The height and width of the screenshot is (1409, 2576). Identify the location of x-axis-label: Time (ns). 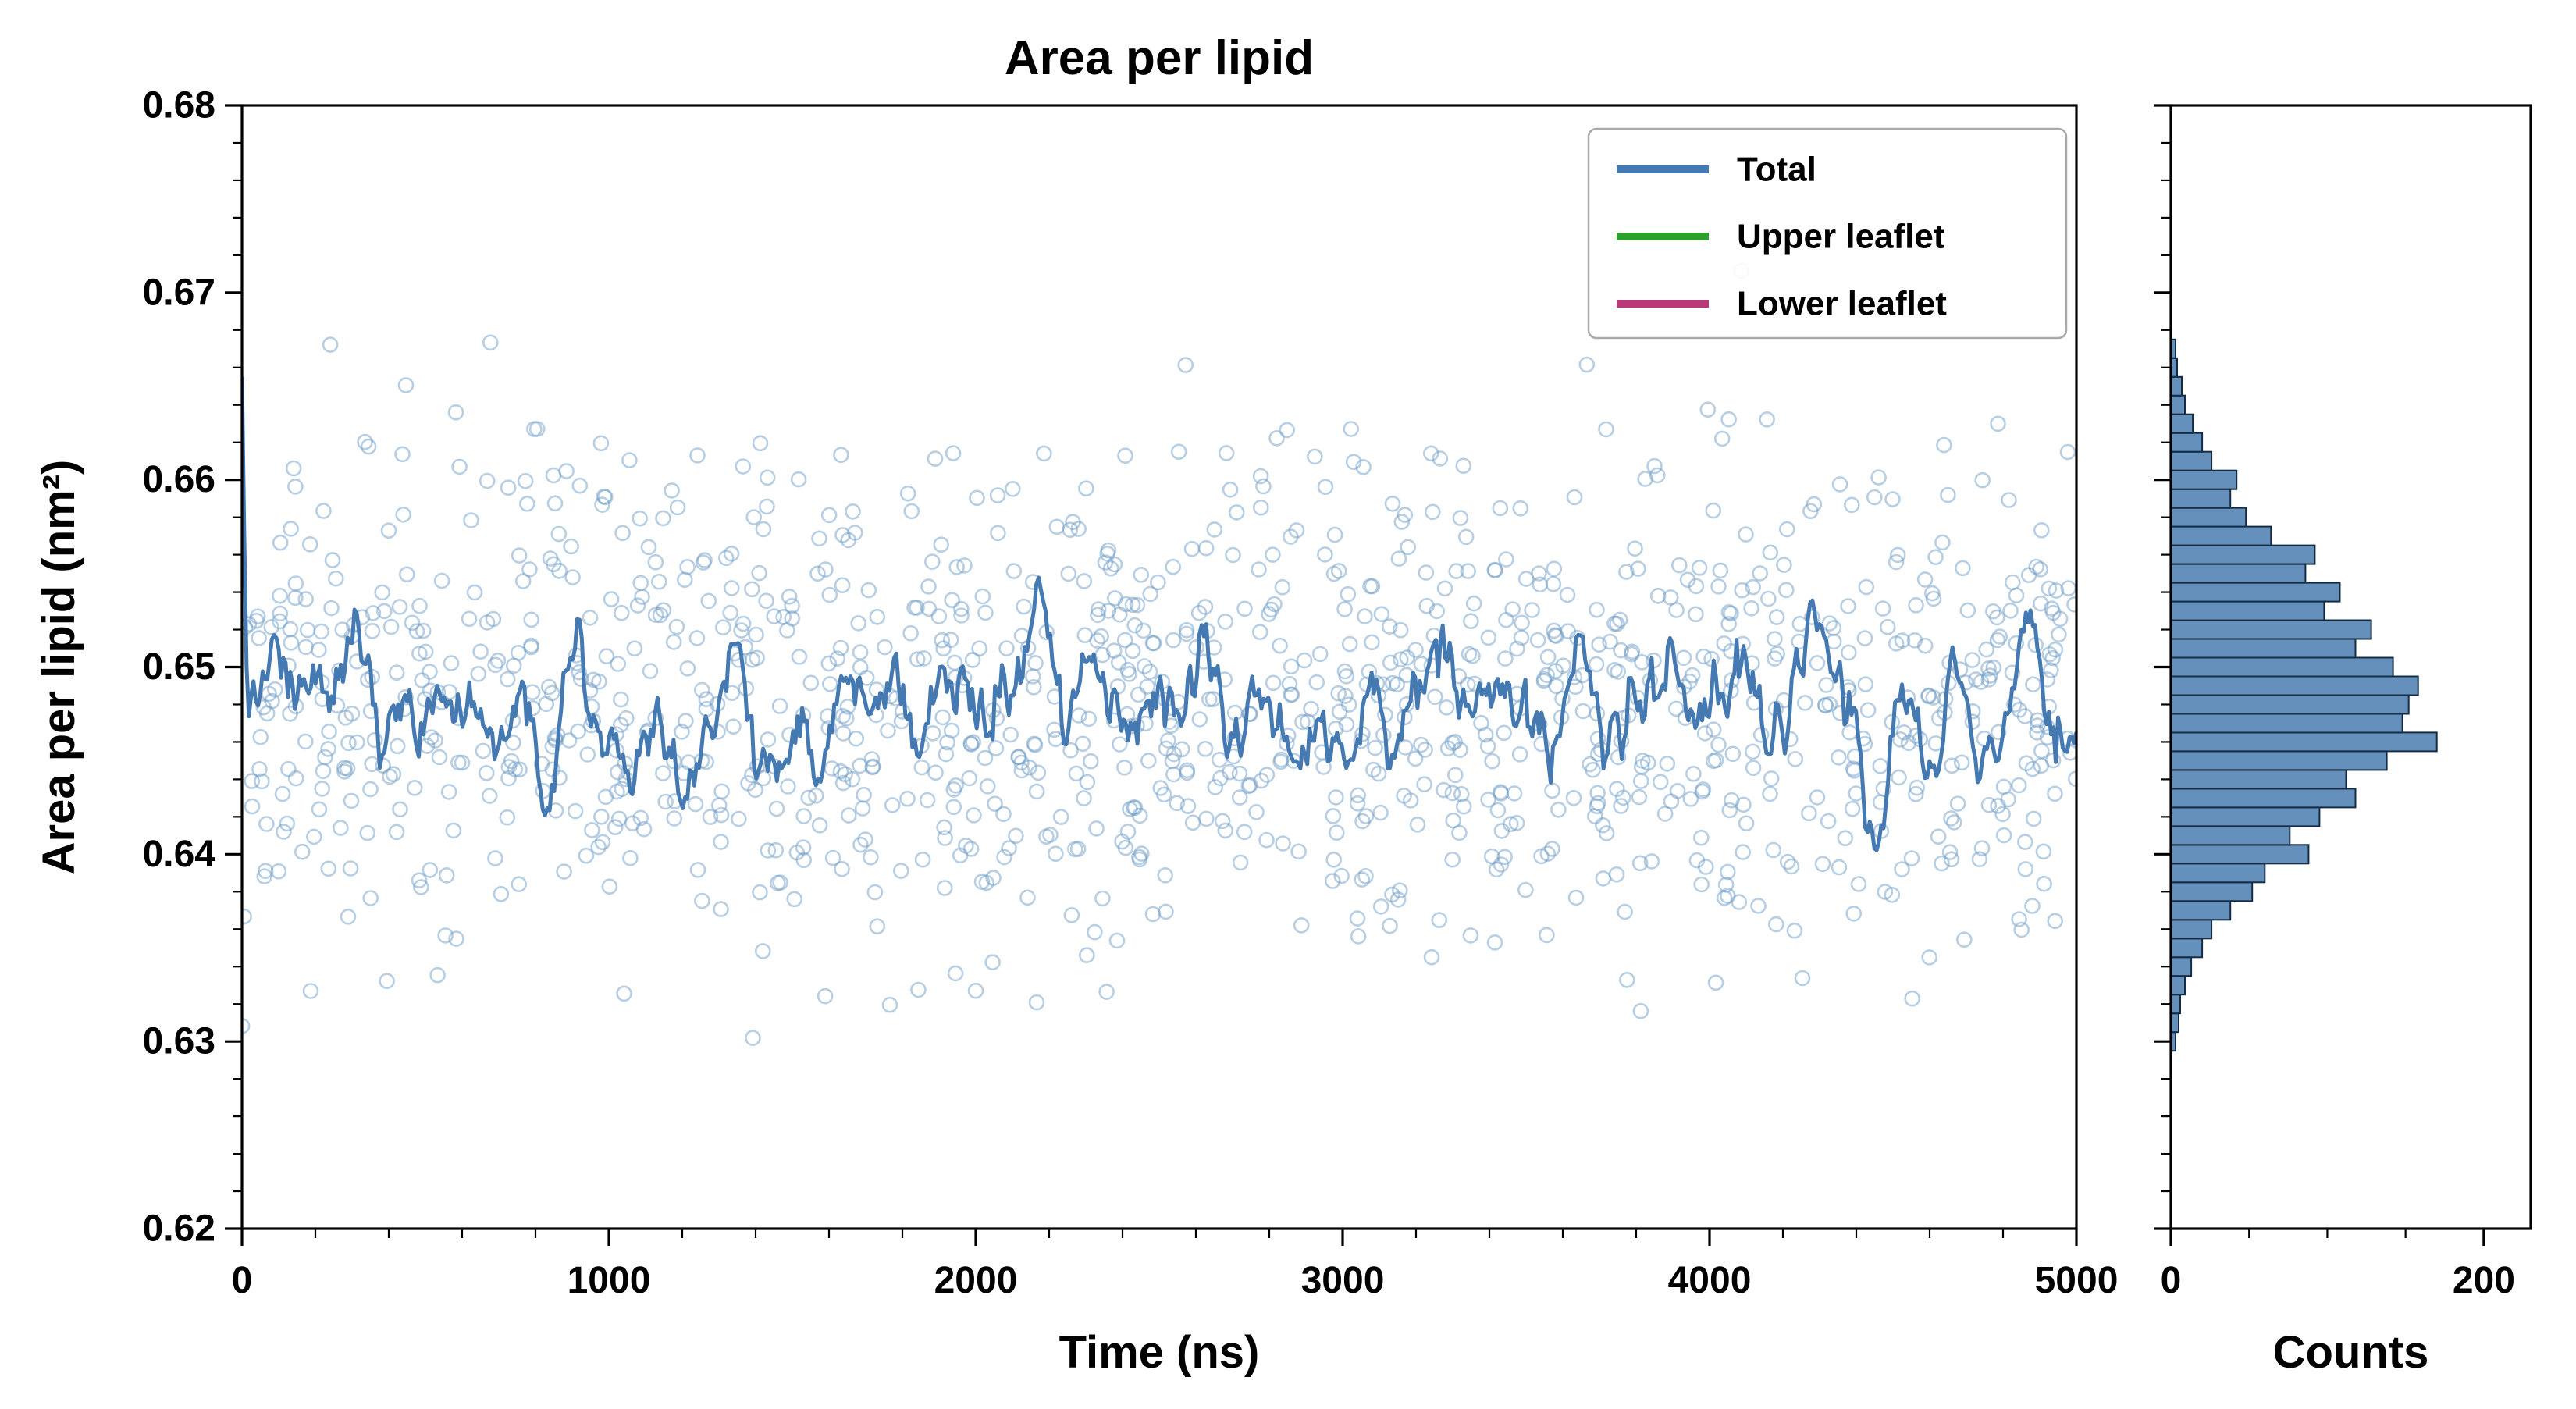
(1159, 1352).